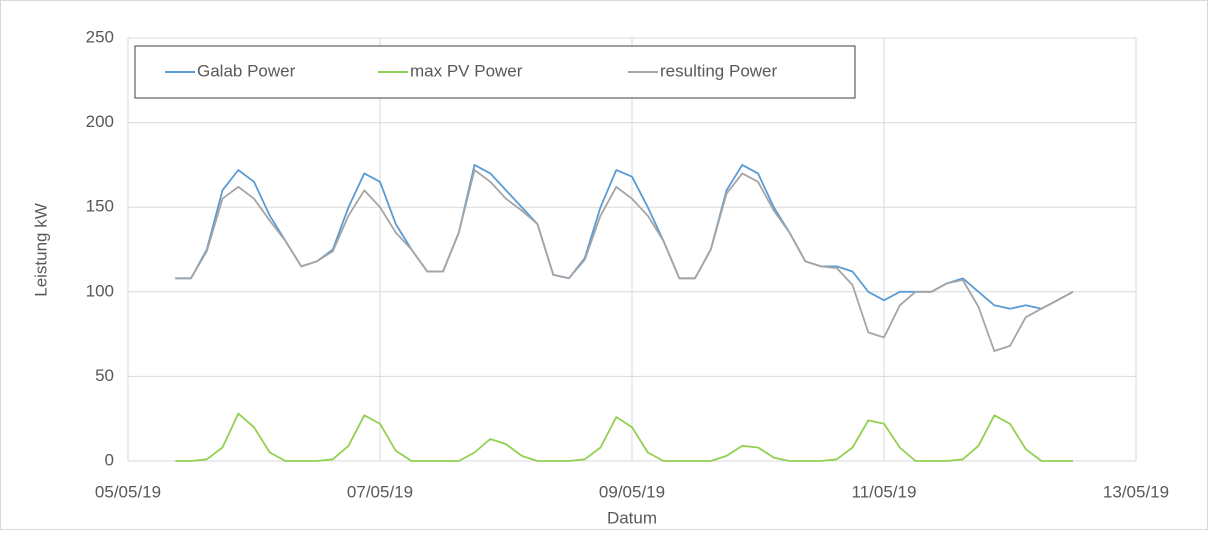  Describe the element at coordinates (1136, 491) in the screenshot. I see `x-tick-label: 13/05/19` at that location.